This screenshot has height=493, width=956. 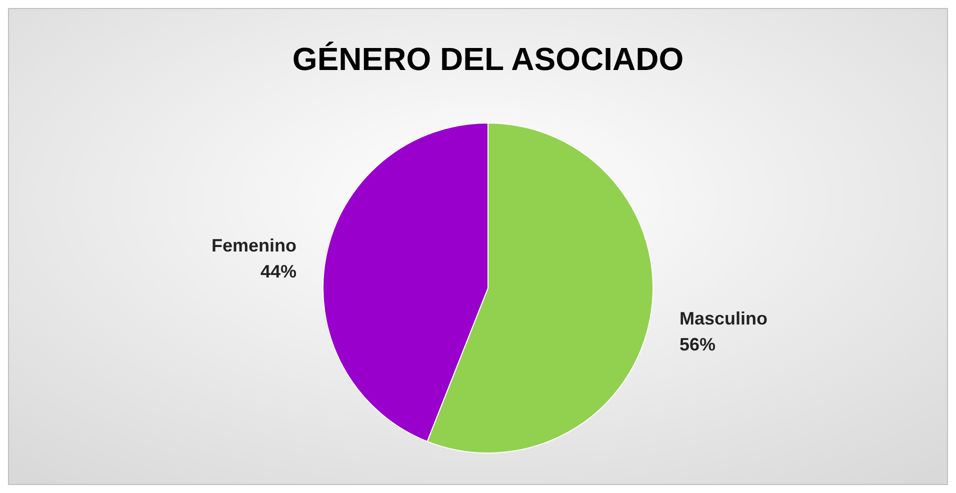 I want to click on chart-title: GÉNERO DEL ASOCIADO, so click(x=488, y=59).